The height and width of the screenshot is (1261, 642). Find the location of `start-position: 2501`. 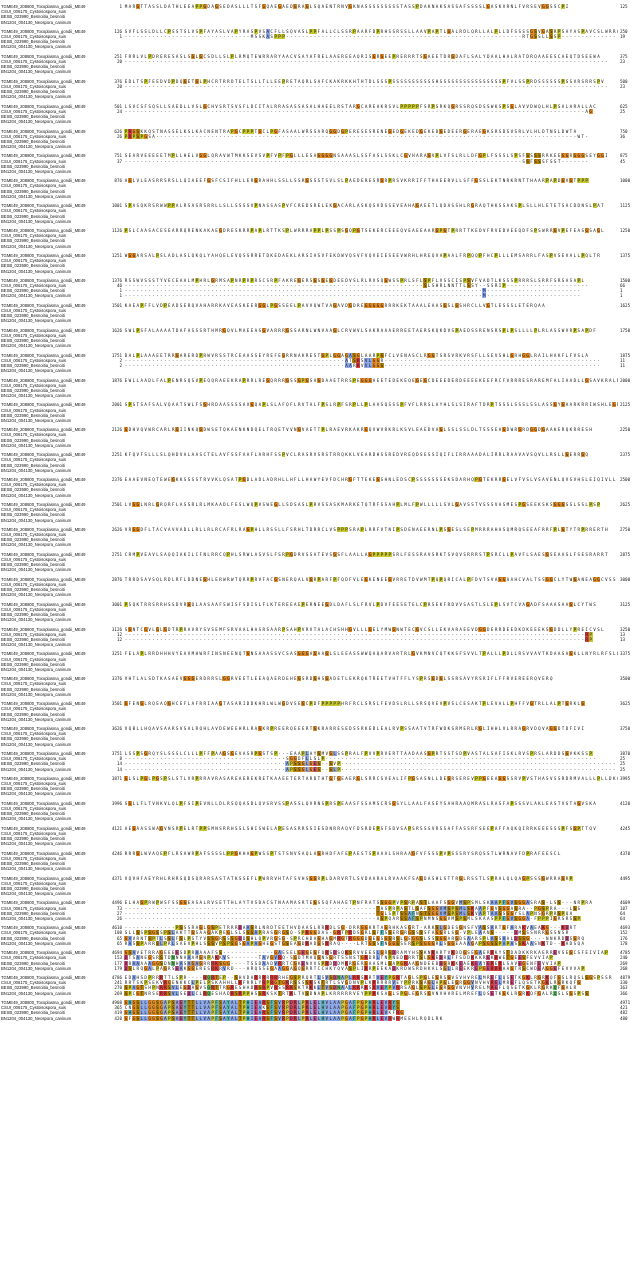

start-position: 2501 is located at coordinates (116, 504).